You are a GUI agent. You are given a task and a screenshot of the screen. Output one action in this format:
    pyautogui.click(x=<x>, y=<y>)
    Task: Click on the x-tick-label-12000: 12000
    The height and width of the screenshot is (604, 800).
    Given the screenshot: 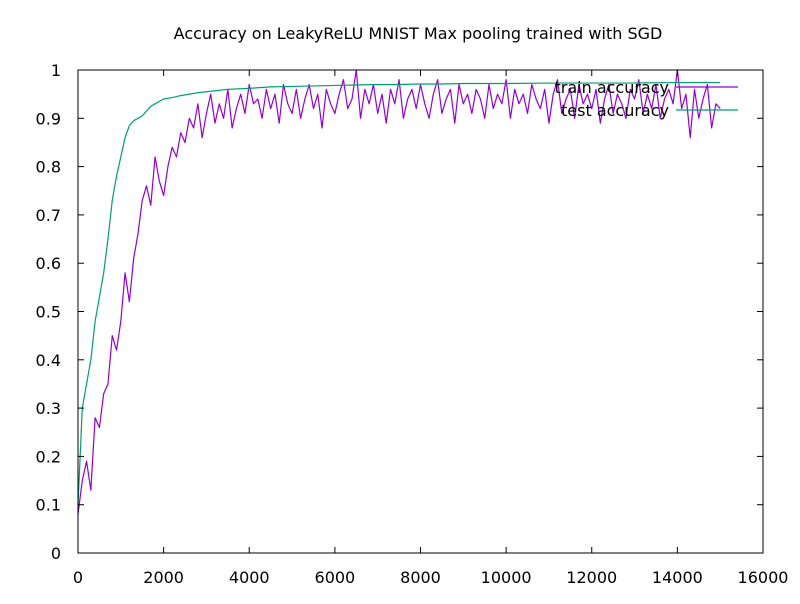 What is the action you would take?
    pyautogui.click(x=591, y=577)
    